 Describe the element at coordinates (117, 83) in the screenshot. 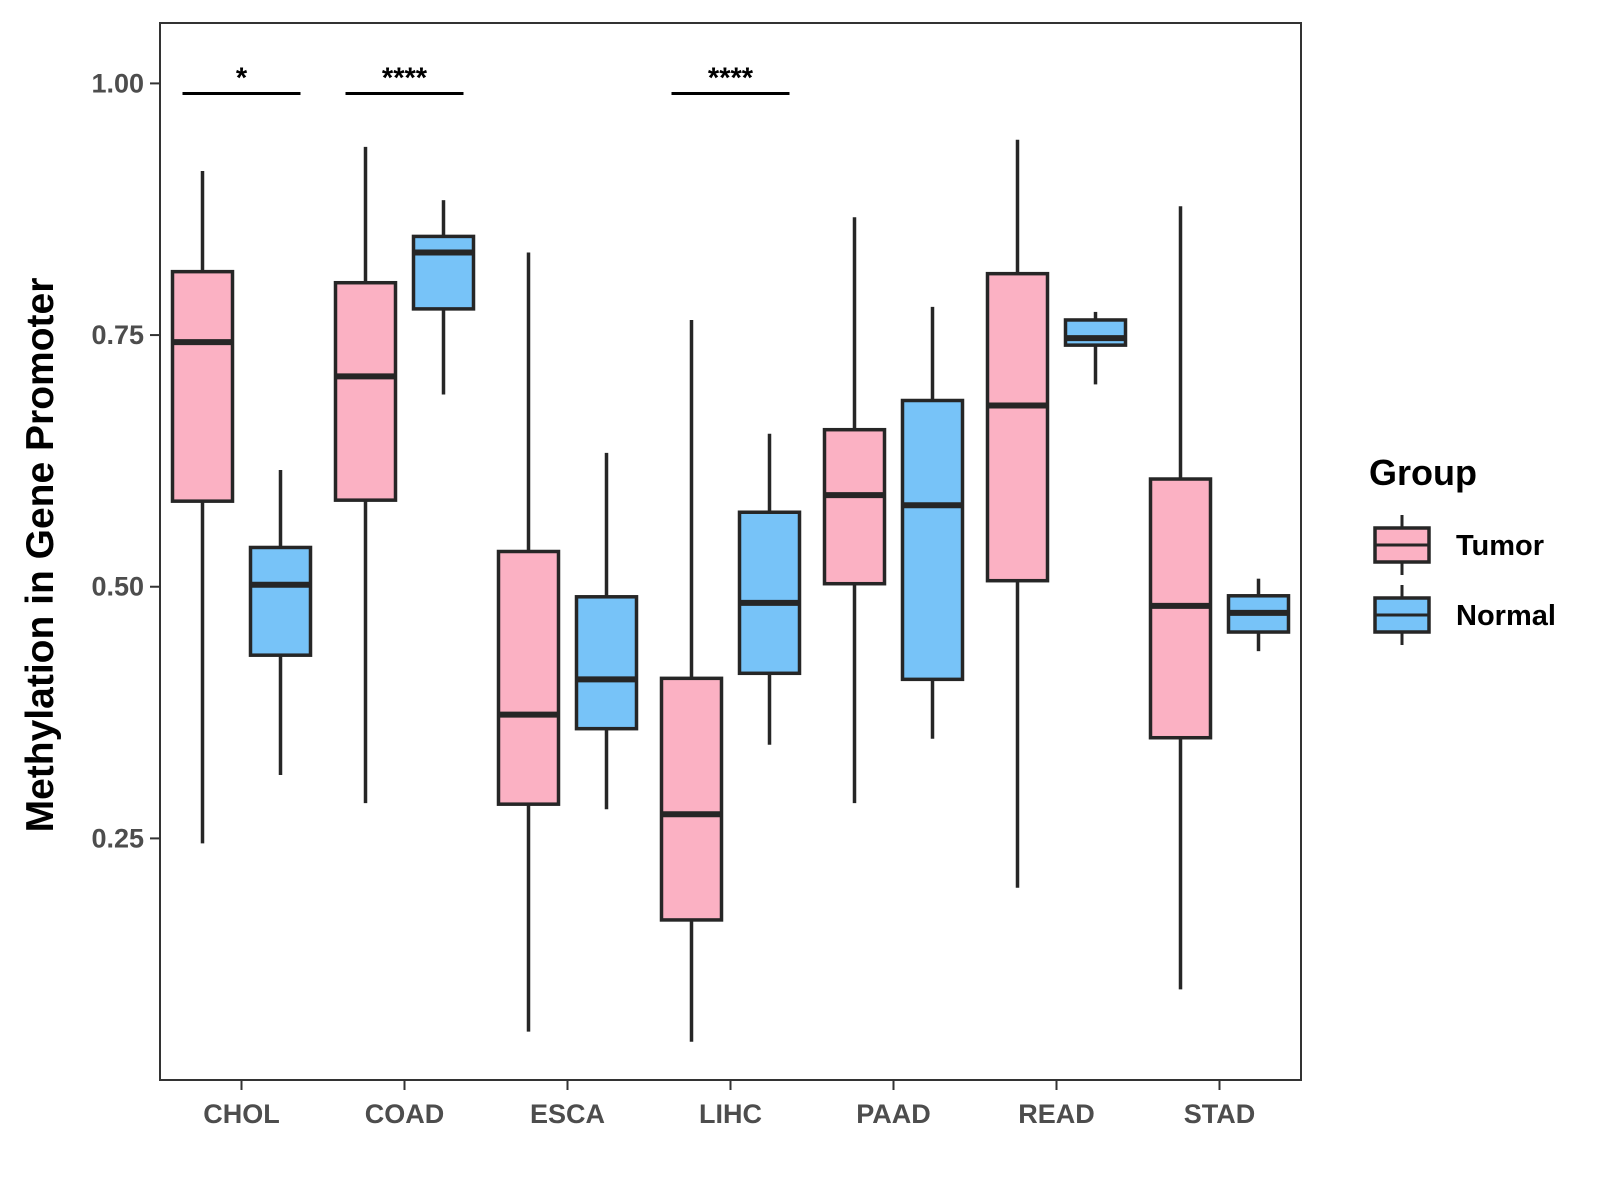

I see `y-tick-label: 1.00` at that location.